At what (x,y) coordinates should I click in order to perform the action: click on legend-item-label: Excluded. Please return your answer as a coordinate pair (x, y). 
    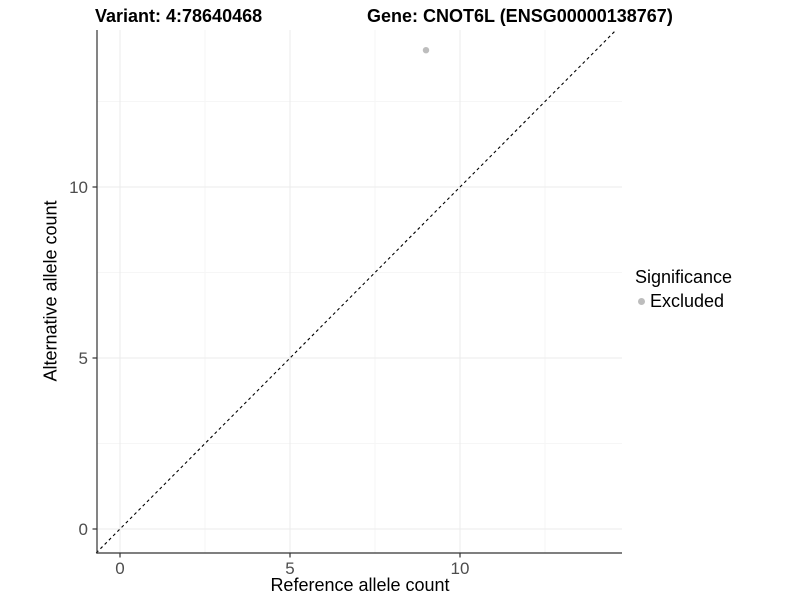
    Looking at the image, I should click on (687, 301).